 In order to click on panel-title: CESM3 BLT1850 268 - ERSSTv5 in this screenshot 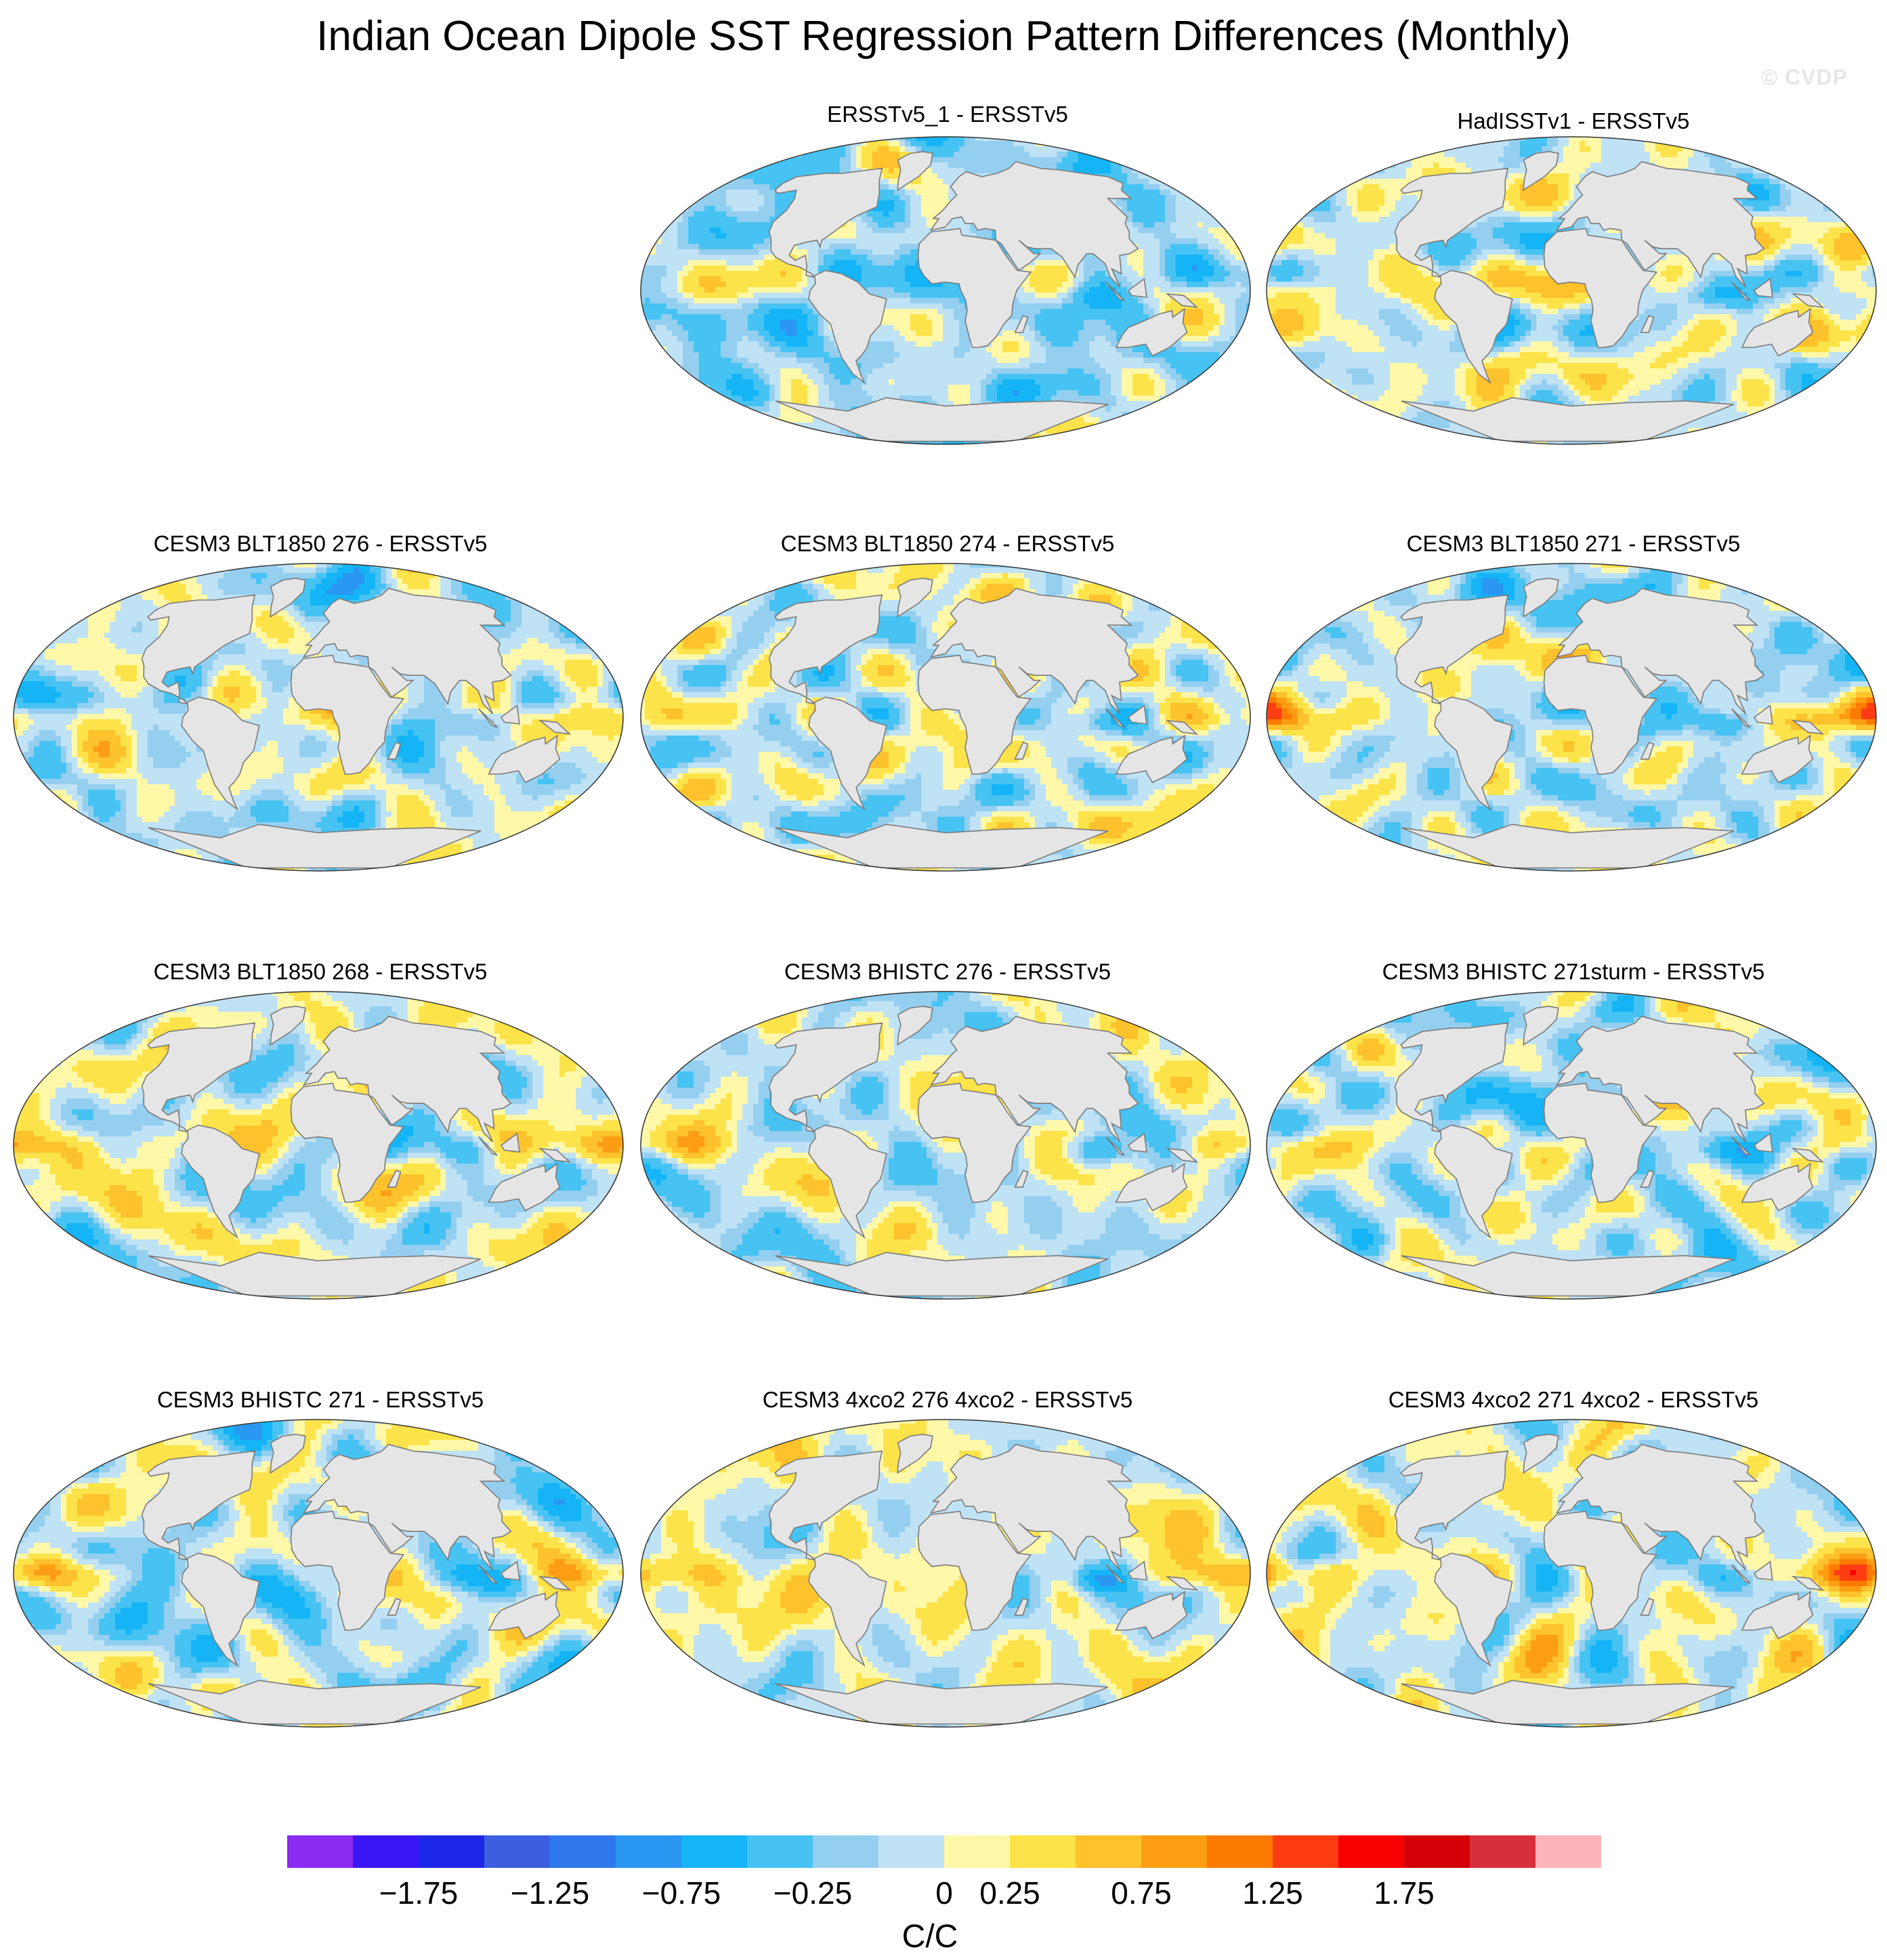, I will do `click(320, 972)`.